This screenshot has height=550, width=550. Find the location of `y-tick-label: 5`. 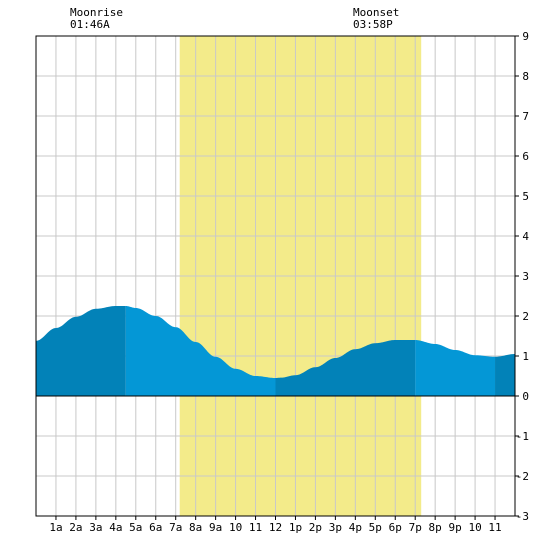

y-tick-label: 5 is located at coordinates (525, 196).